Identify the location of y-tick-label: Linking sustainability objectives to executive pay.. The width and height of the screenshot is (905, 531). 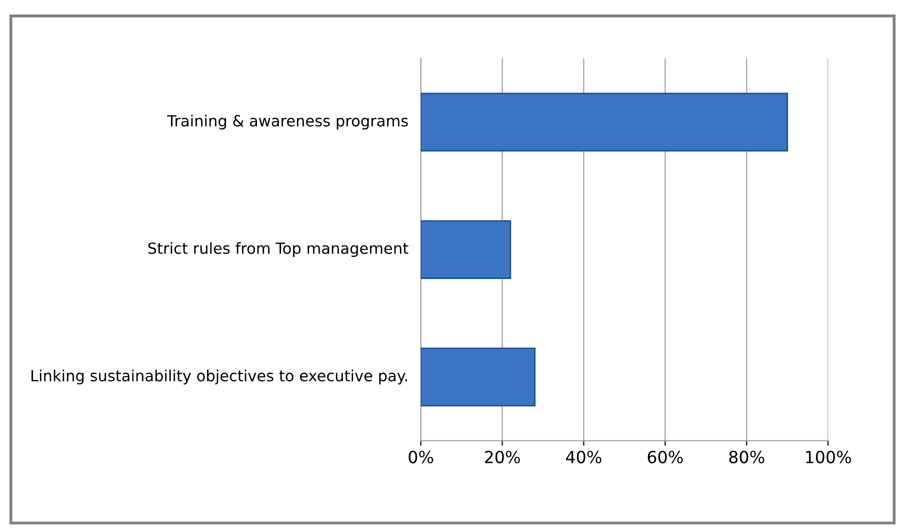
(219, 377).